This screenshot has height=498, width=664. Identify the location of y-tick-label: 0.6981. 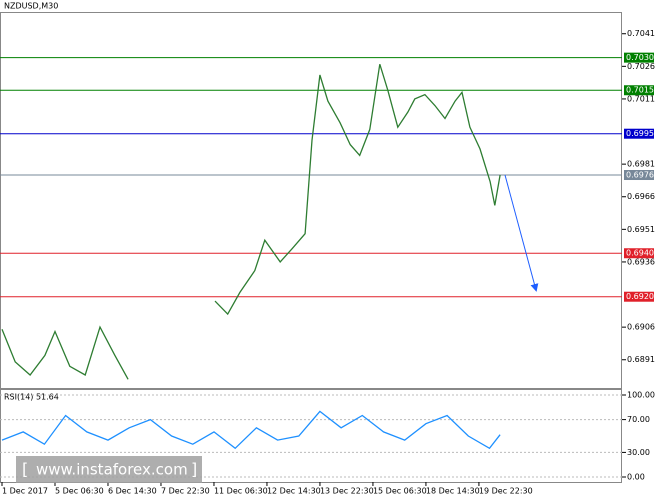
(641, 164).